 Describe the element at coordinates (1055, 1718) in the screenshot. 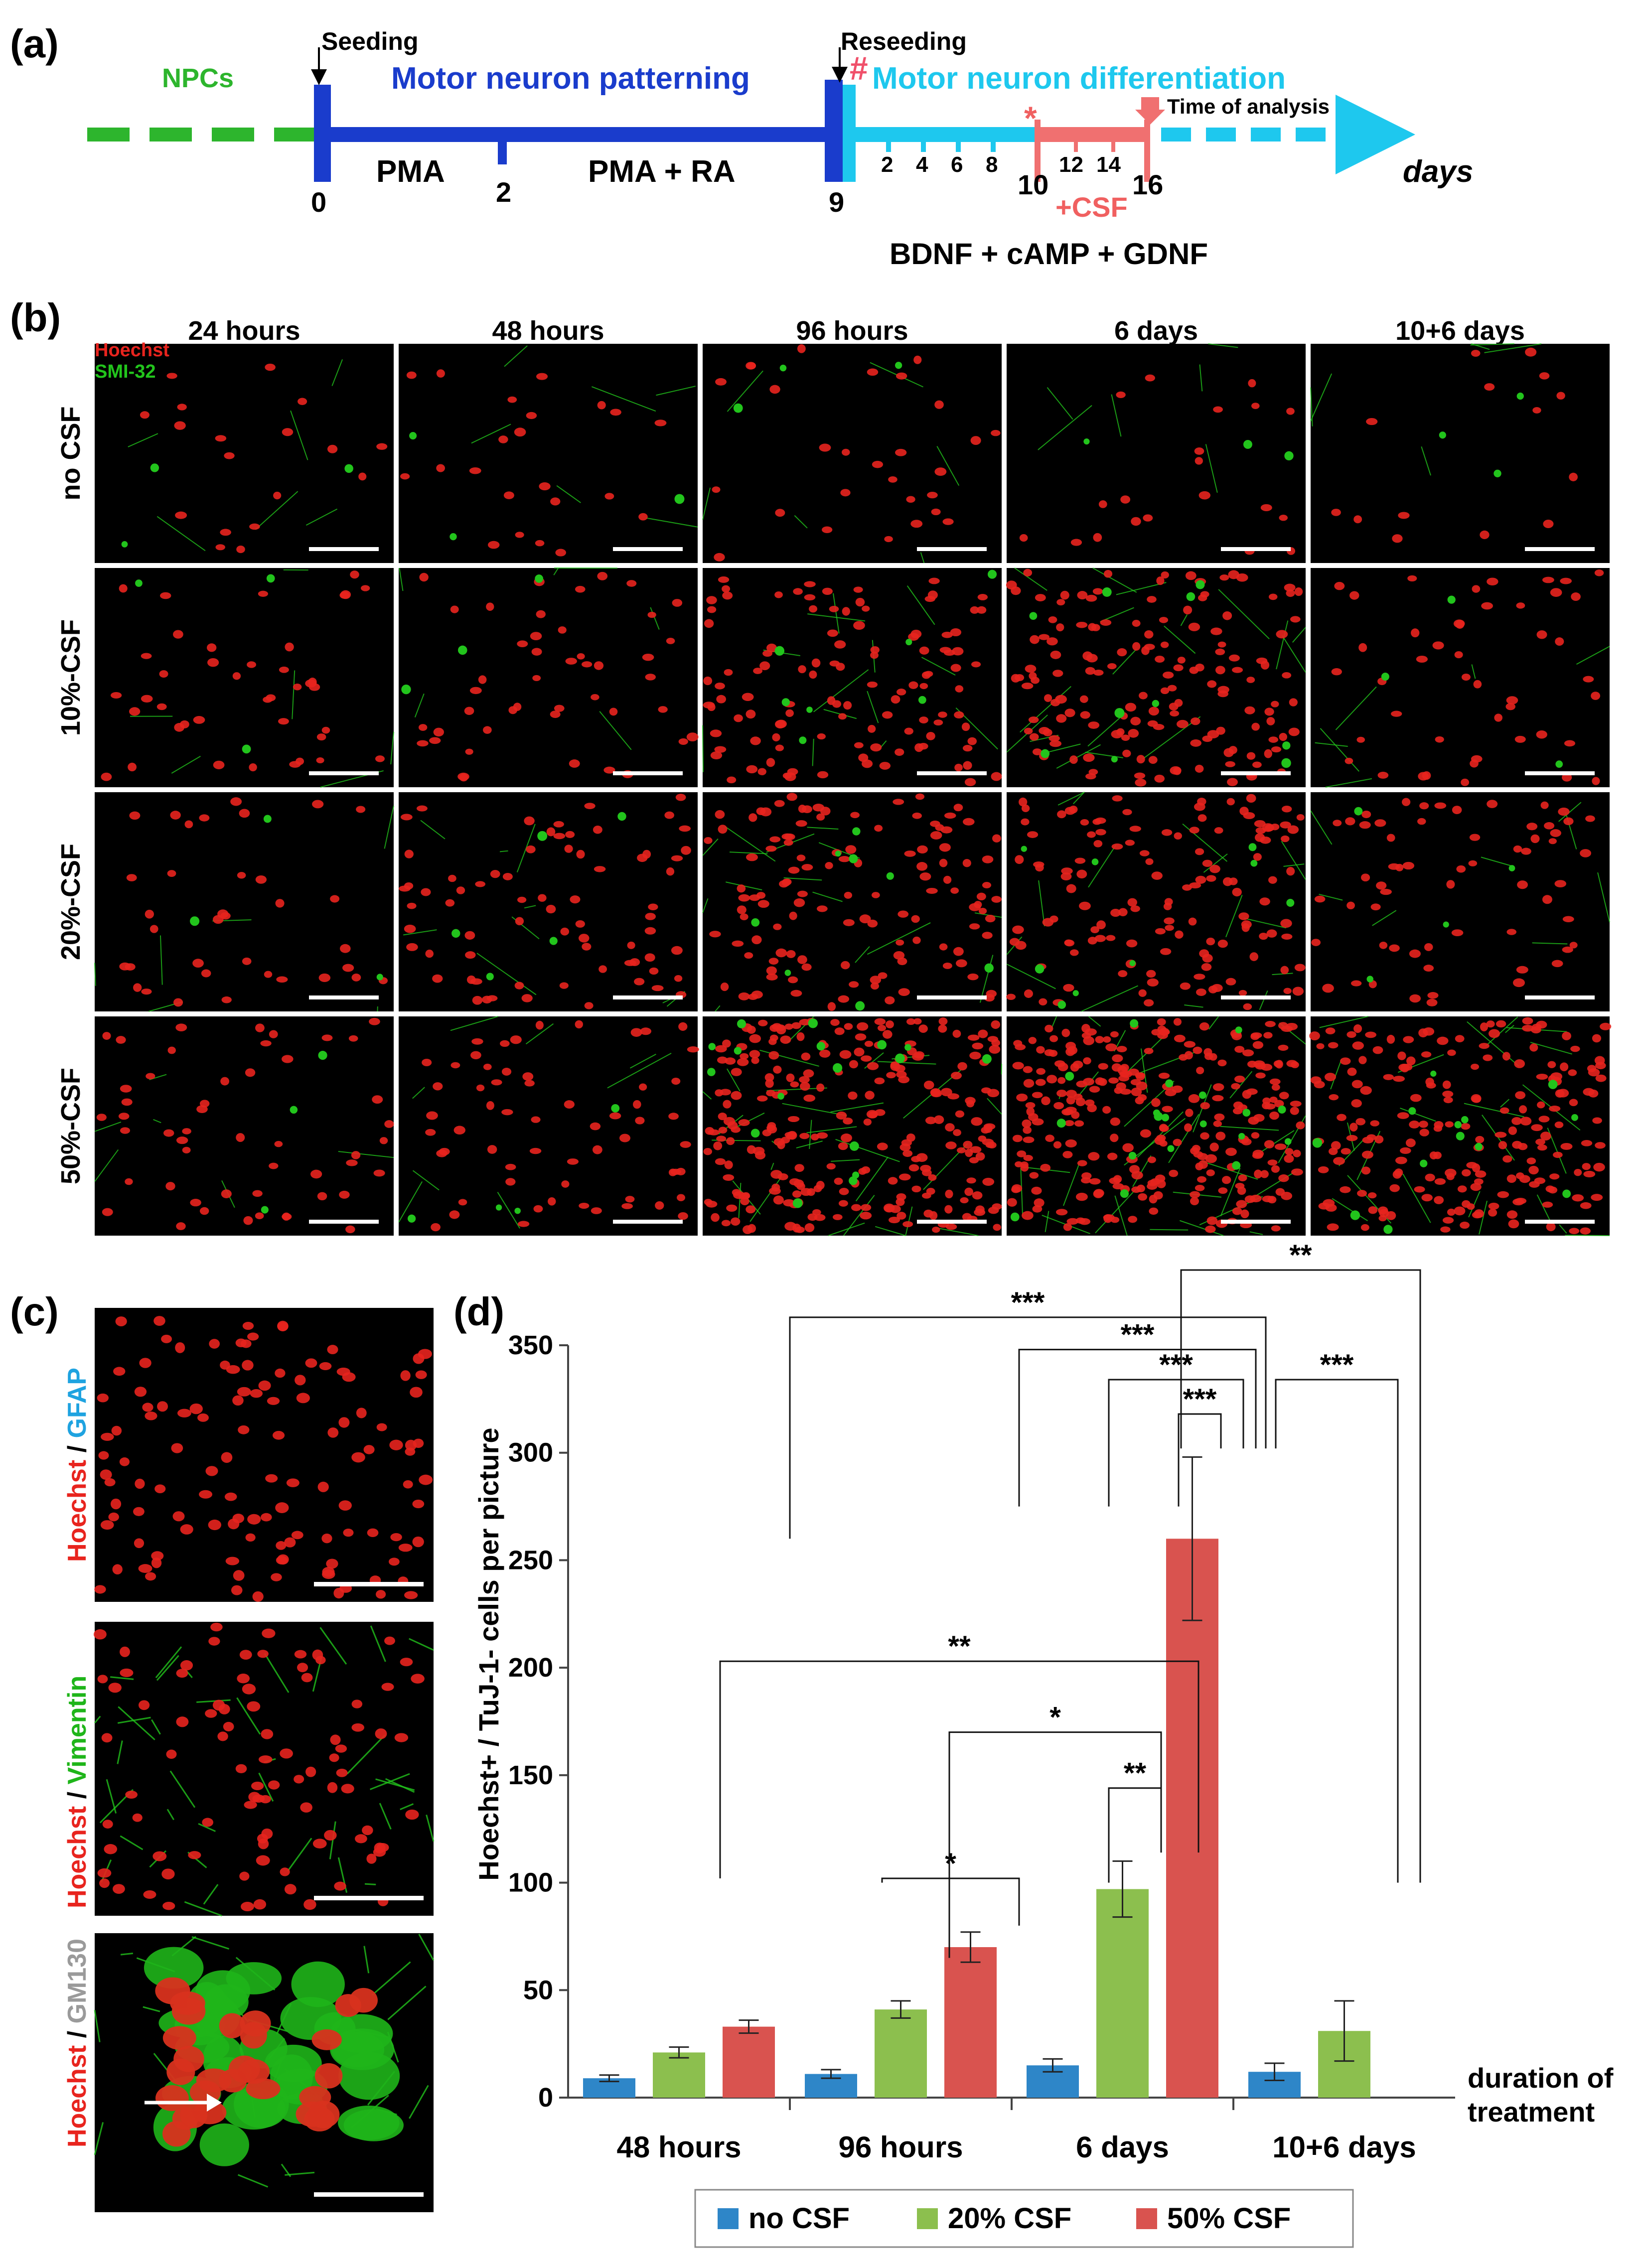

I see `significance-label: *` at that location.